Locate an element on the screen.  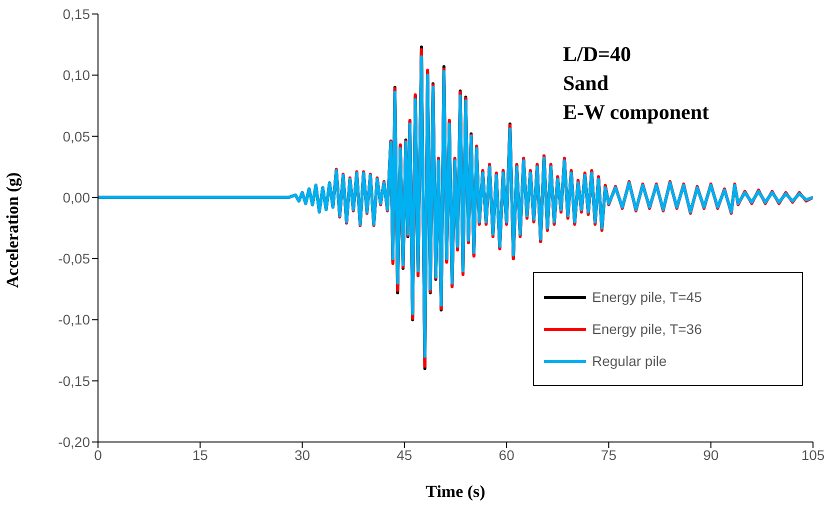
y-tick-label: -0,15 is located at coordinates (74, 380).